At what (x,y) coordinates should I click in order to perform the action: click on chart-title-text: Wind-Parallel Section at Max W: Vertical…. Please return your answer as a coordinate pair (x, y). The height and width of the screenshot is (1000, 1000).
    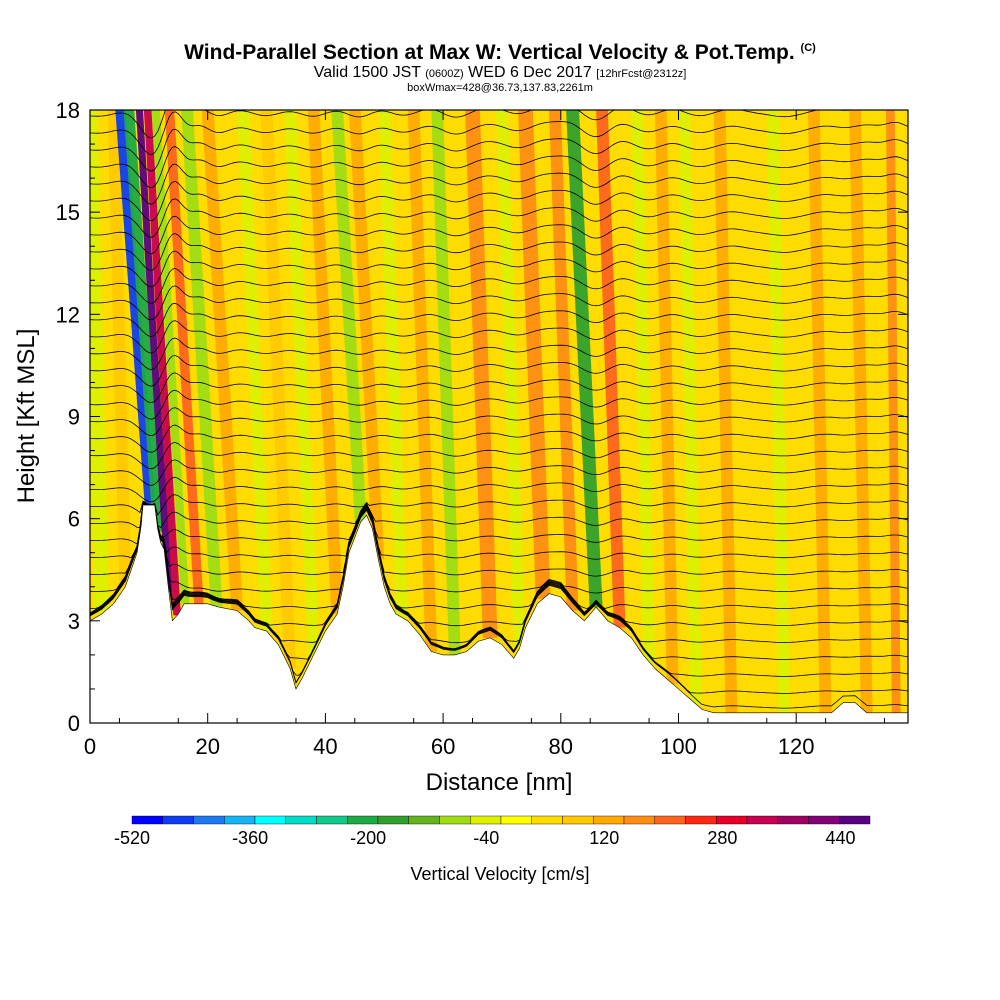
    Looking at the image, I should click on (489, 52).